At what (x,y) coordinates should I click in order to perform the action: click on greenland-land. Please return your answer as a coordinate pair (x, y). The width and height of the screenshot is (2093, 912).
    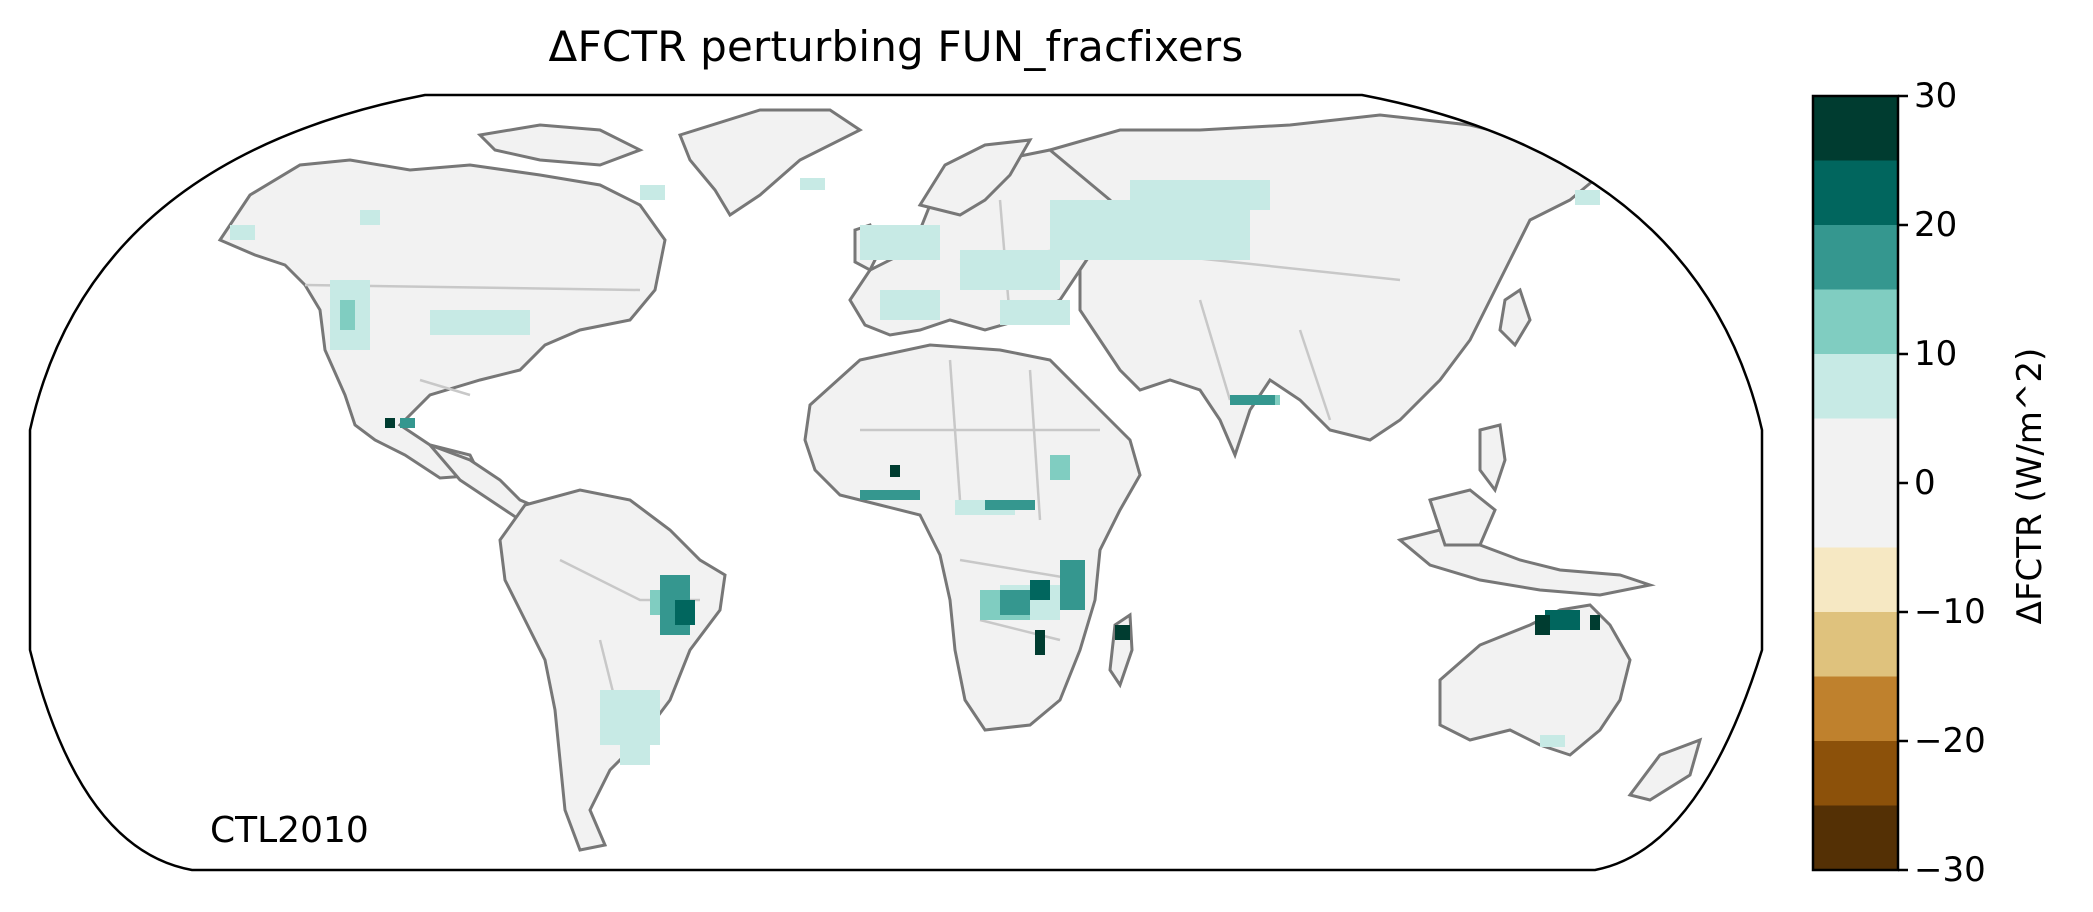
    Looking at the image, I should click on (770, 163).